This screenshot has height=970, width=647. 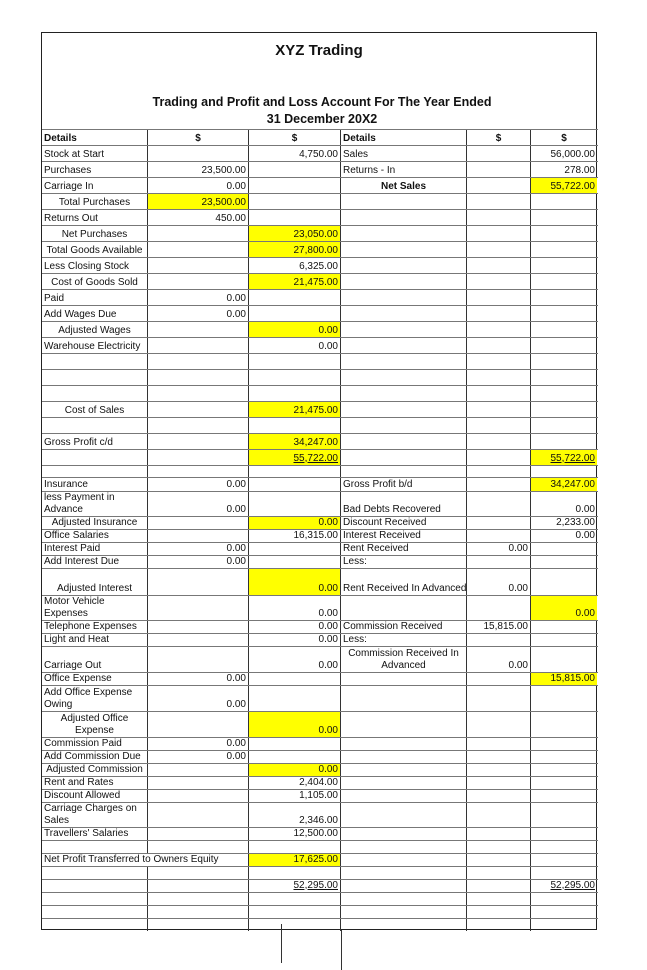 What do you see at coordinates (95, 441) in the screenshot?
I see `details-cell: Gross Profit c/d` at bounding box center [95, 441].